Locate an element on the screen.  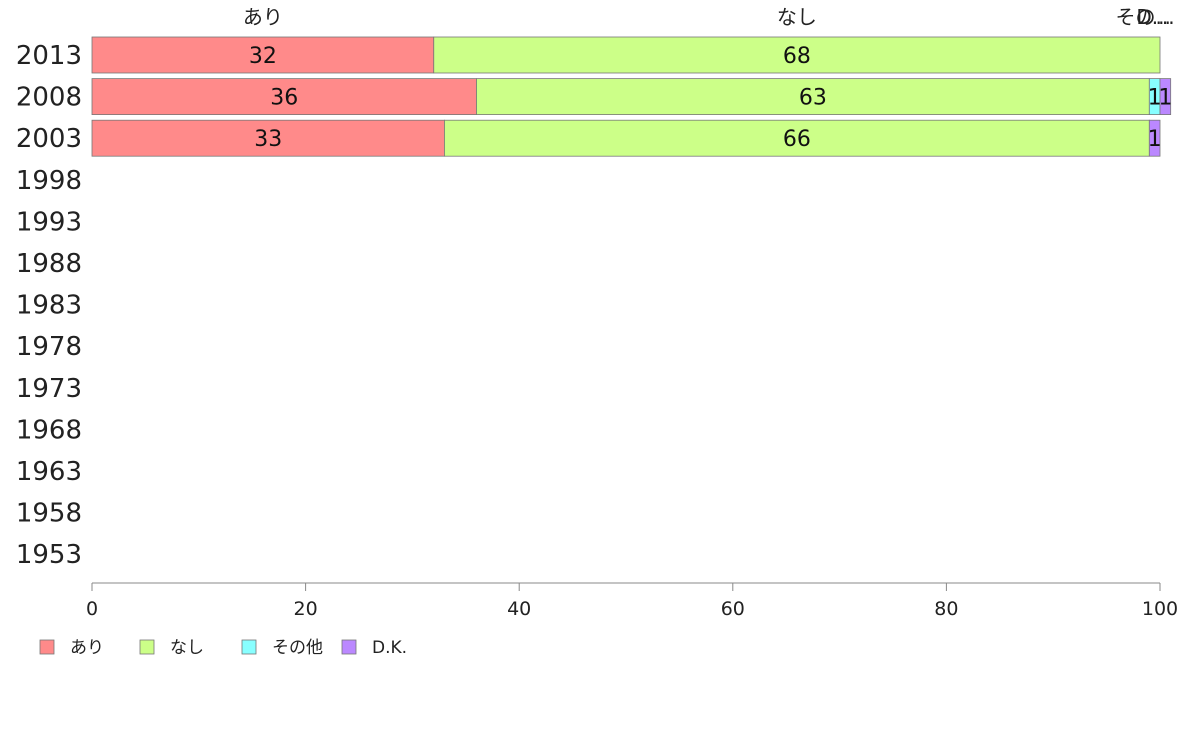
value-label-2008-1: 63 is located at coordinates (813, 98).